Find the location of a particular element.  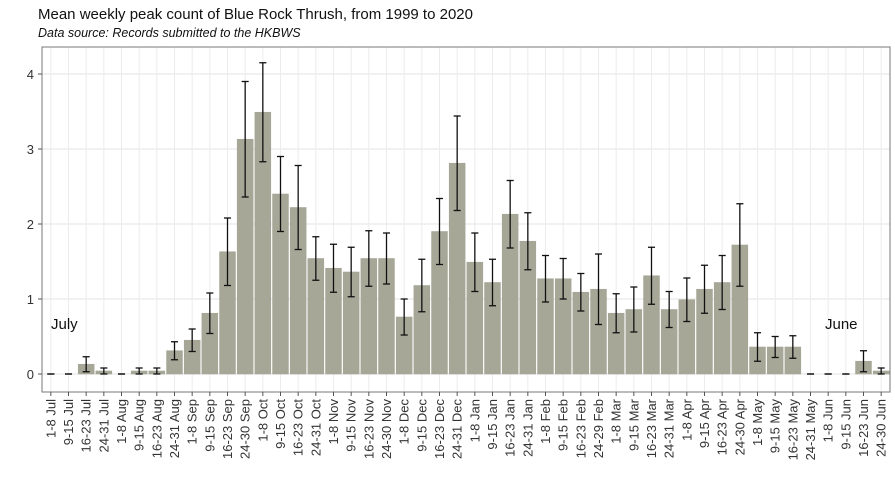

x-tick-label: 1-8 Sep is located at coordinates (192, 422).